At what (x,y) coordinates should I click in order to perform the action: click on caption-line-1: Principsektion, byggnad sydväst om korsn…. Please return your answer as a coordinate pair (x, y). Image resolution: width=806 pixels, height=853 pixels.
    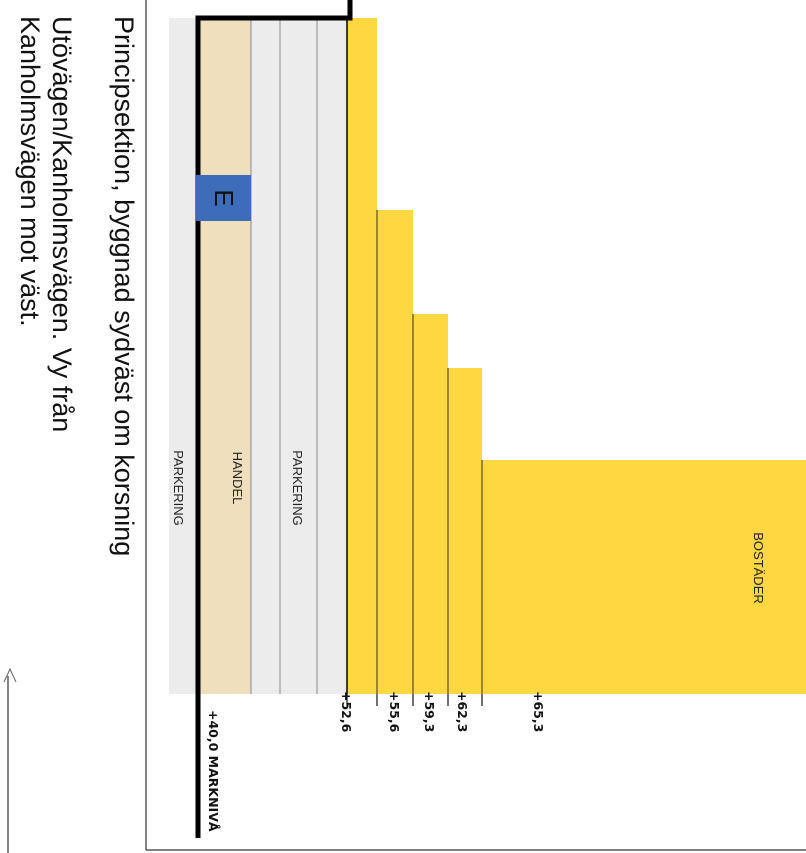
    Looking at the image, I should click on (124, 286).